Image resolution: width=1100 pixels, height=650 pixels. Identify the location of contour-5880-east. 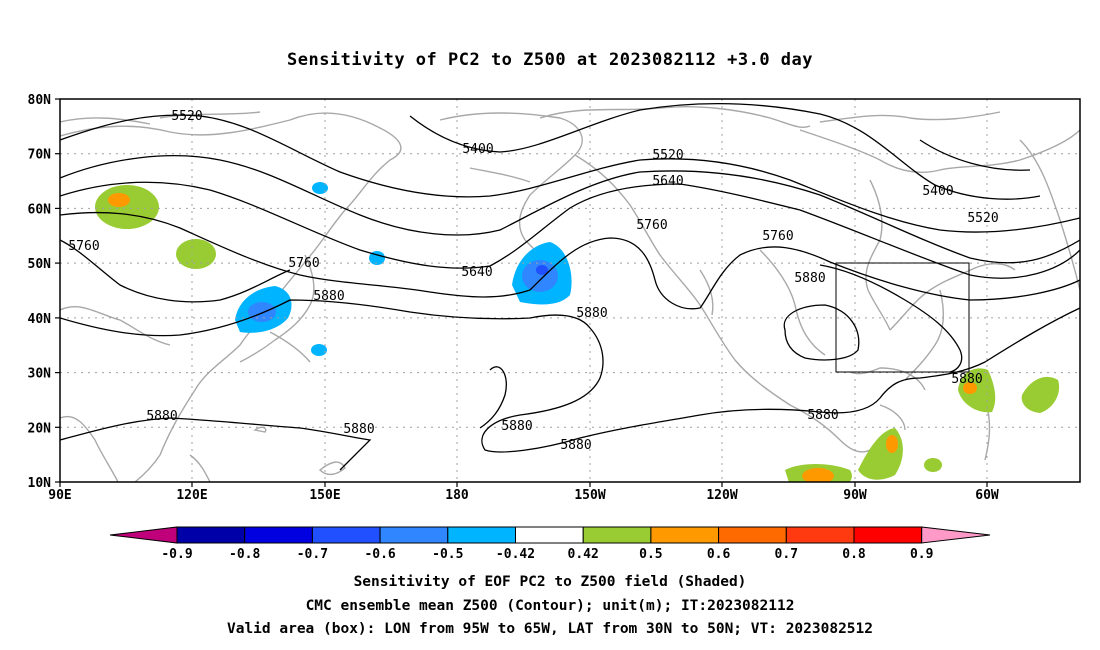
(891, 318).